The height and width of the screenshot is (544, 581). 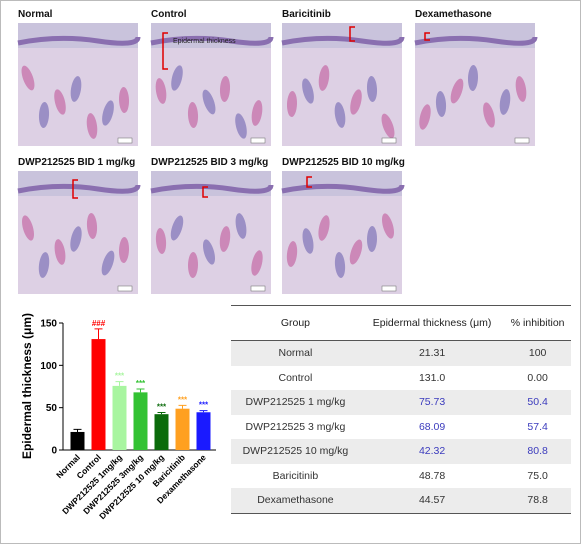 I want to click on table-cell: Normal, so click(x=295, y=353).